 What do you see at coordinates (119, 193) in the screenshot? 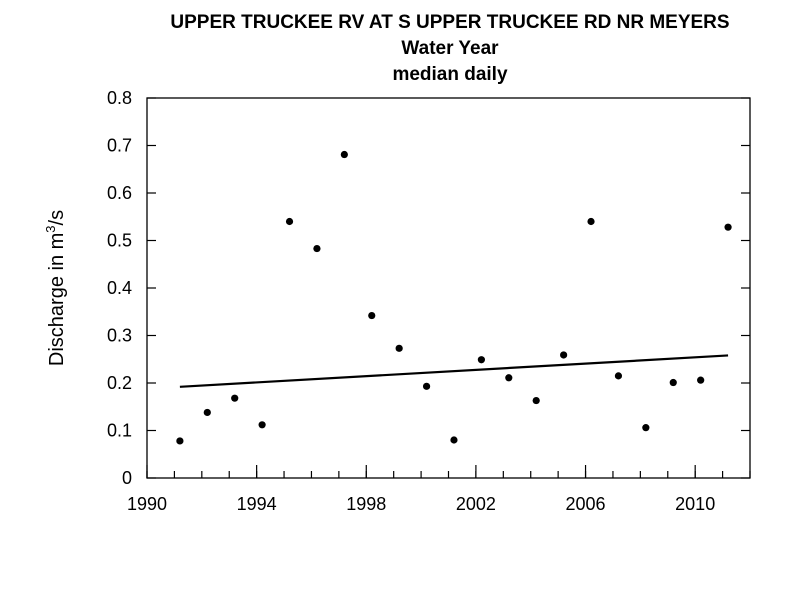
I see `y-tick-label: 0.6` at bounding box center [119, 193].